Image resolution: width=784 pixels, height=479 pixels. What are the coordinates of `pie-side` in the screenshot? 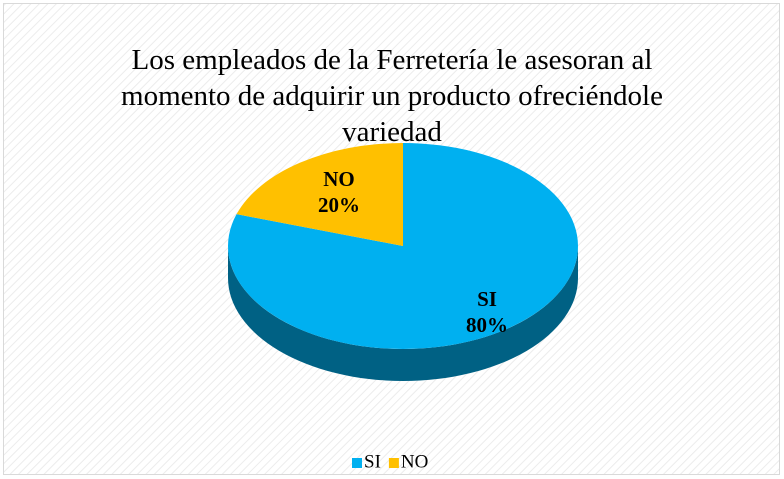 It's located at (403, 313).